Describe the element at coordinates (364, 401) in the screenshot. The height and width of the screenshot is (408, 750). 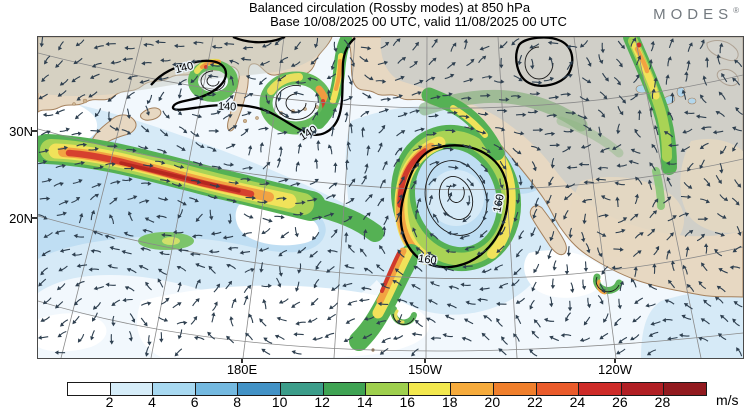
I see `colorbar-tick: 14` at that location.